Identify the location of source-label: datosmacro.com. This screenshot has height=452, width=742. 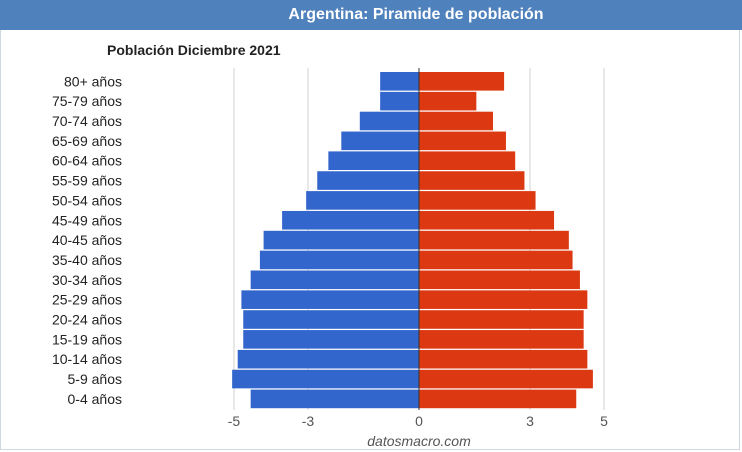
(419, 441).